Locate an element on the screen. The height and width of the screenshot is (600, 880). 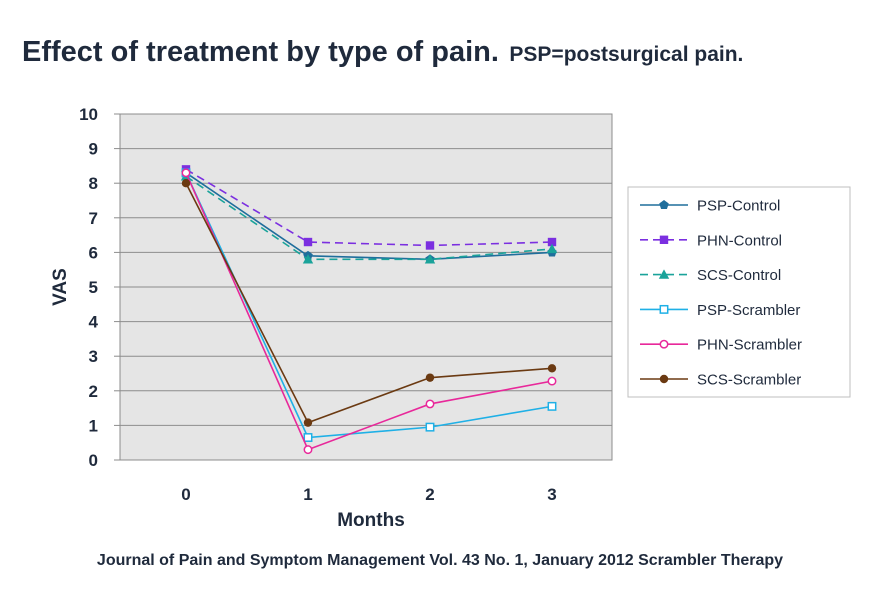
legend-item: SCS-Control is located at coordinates (710, 275).